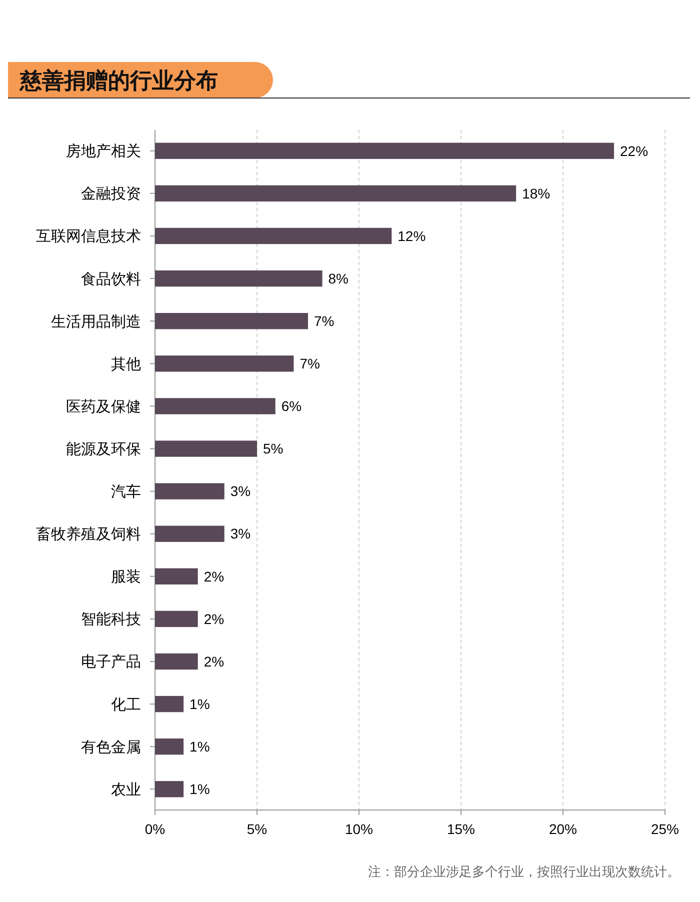 Image resolution: width=700 pixels, height=902 pixels. What do you see at coordinates (665, 829) in the screenshot?
I see `x-tick-label: 25%` at bounding box center [665, 829].